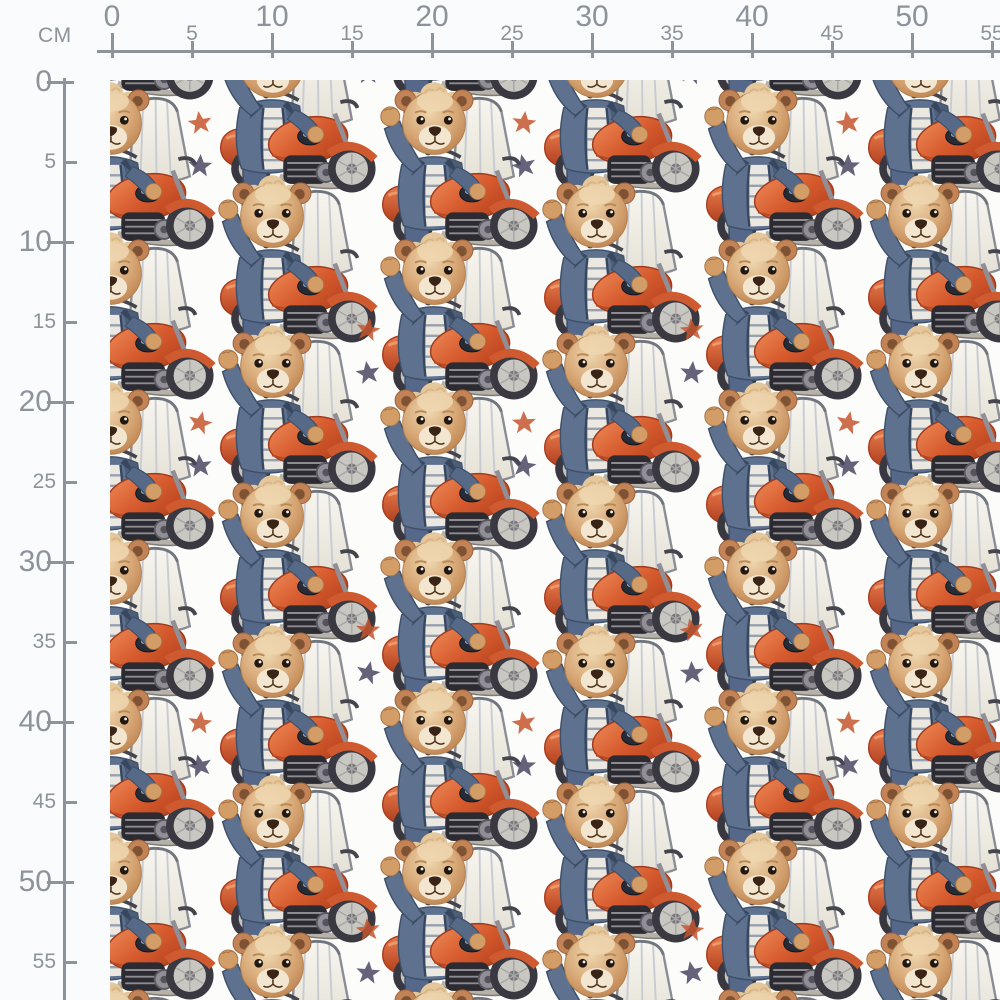 This screenshot has width=1000, height=1000. Describe the element at coordinates (35, 241) in the screenshot. I see `left-ruler-label-10: 10` at that location.